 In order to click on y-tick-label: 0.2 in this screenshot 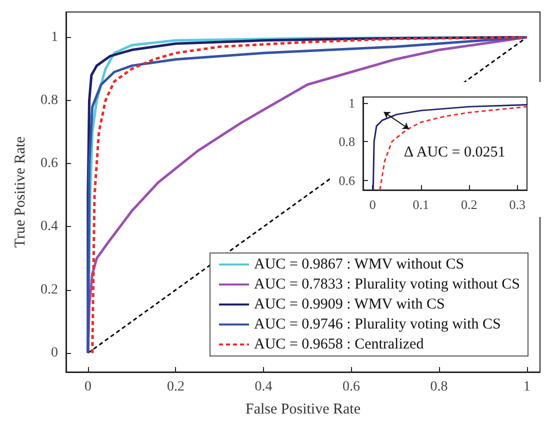, I will do `click(49, 290)`.